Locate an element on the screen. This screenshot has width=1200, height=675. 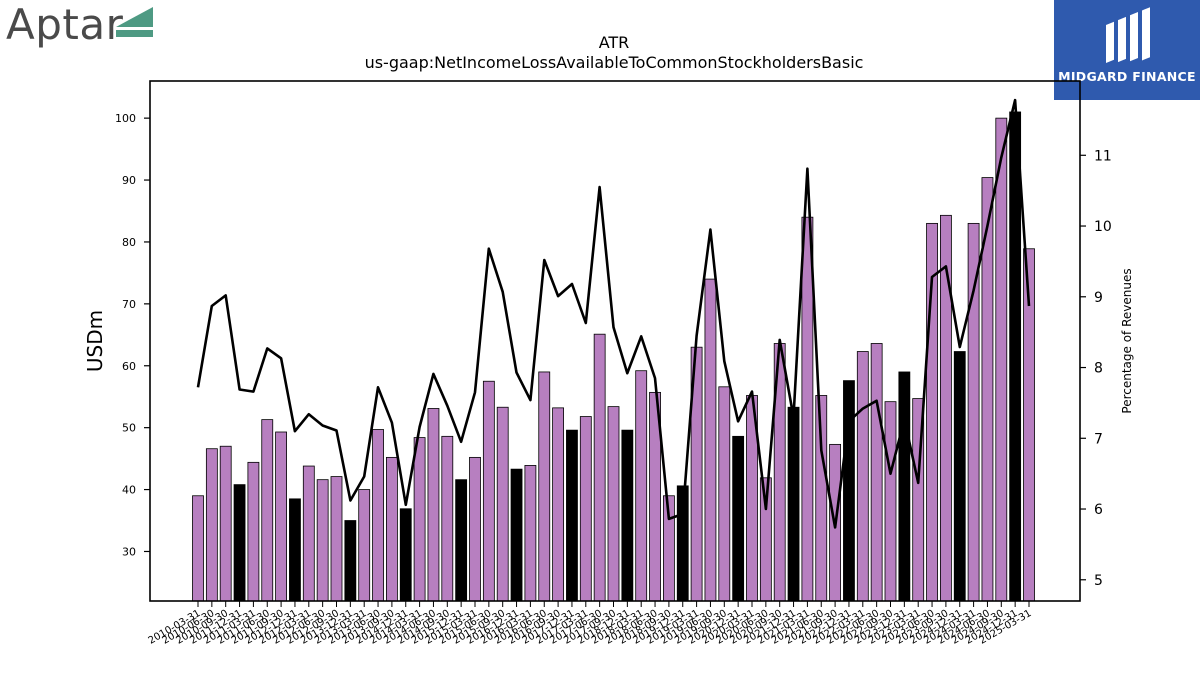
midgard-finance-logo: MIDGARD FINANCE is located at coordinates (1127, 50).